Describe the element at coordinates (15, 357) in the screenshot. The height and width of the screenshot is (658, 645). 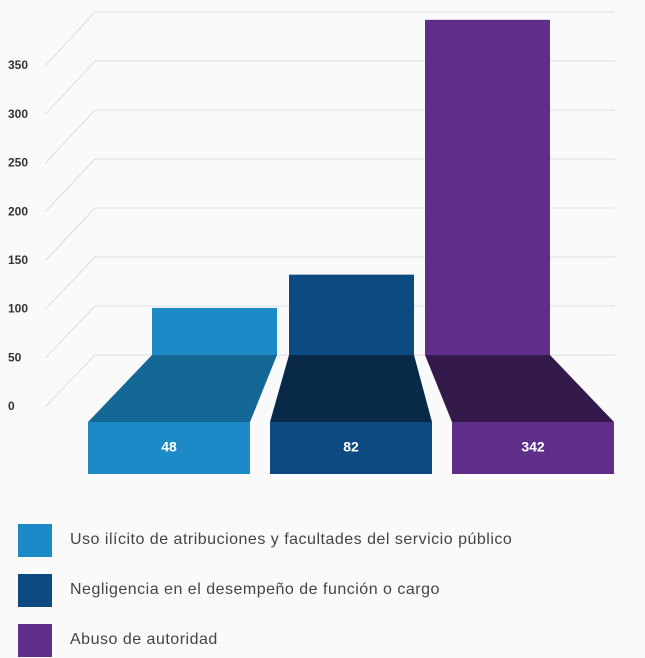
I see `y-tick-label: 50` at that location.